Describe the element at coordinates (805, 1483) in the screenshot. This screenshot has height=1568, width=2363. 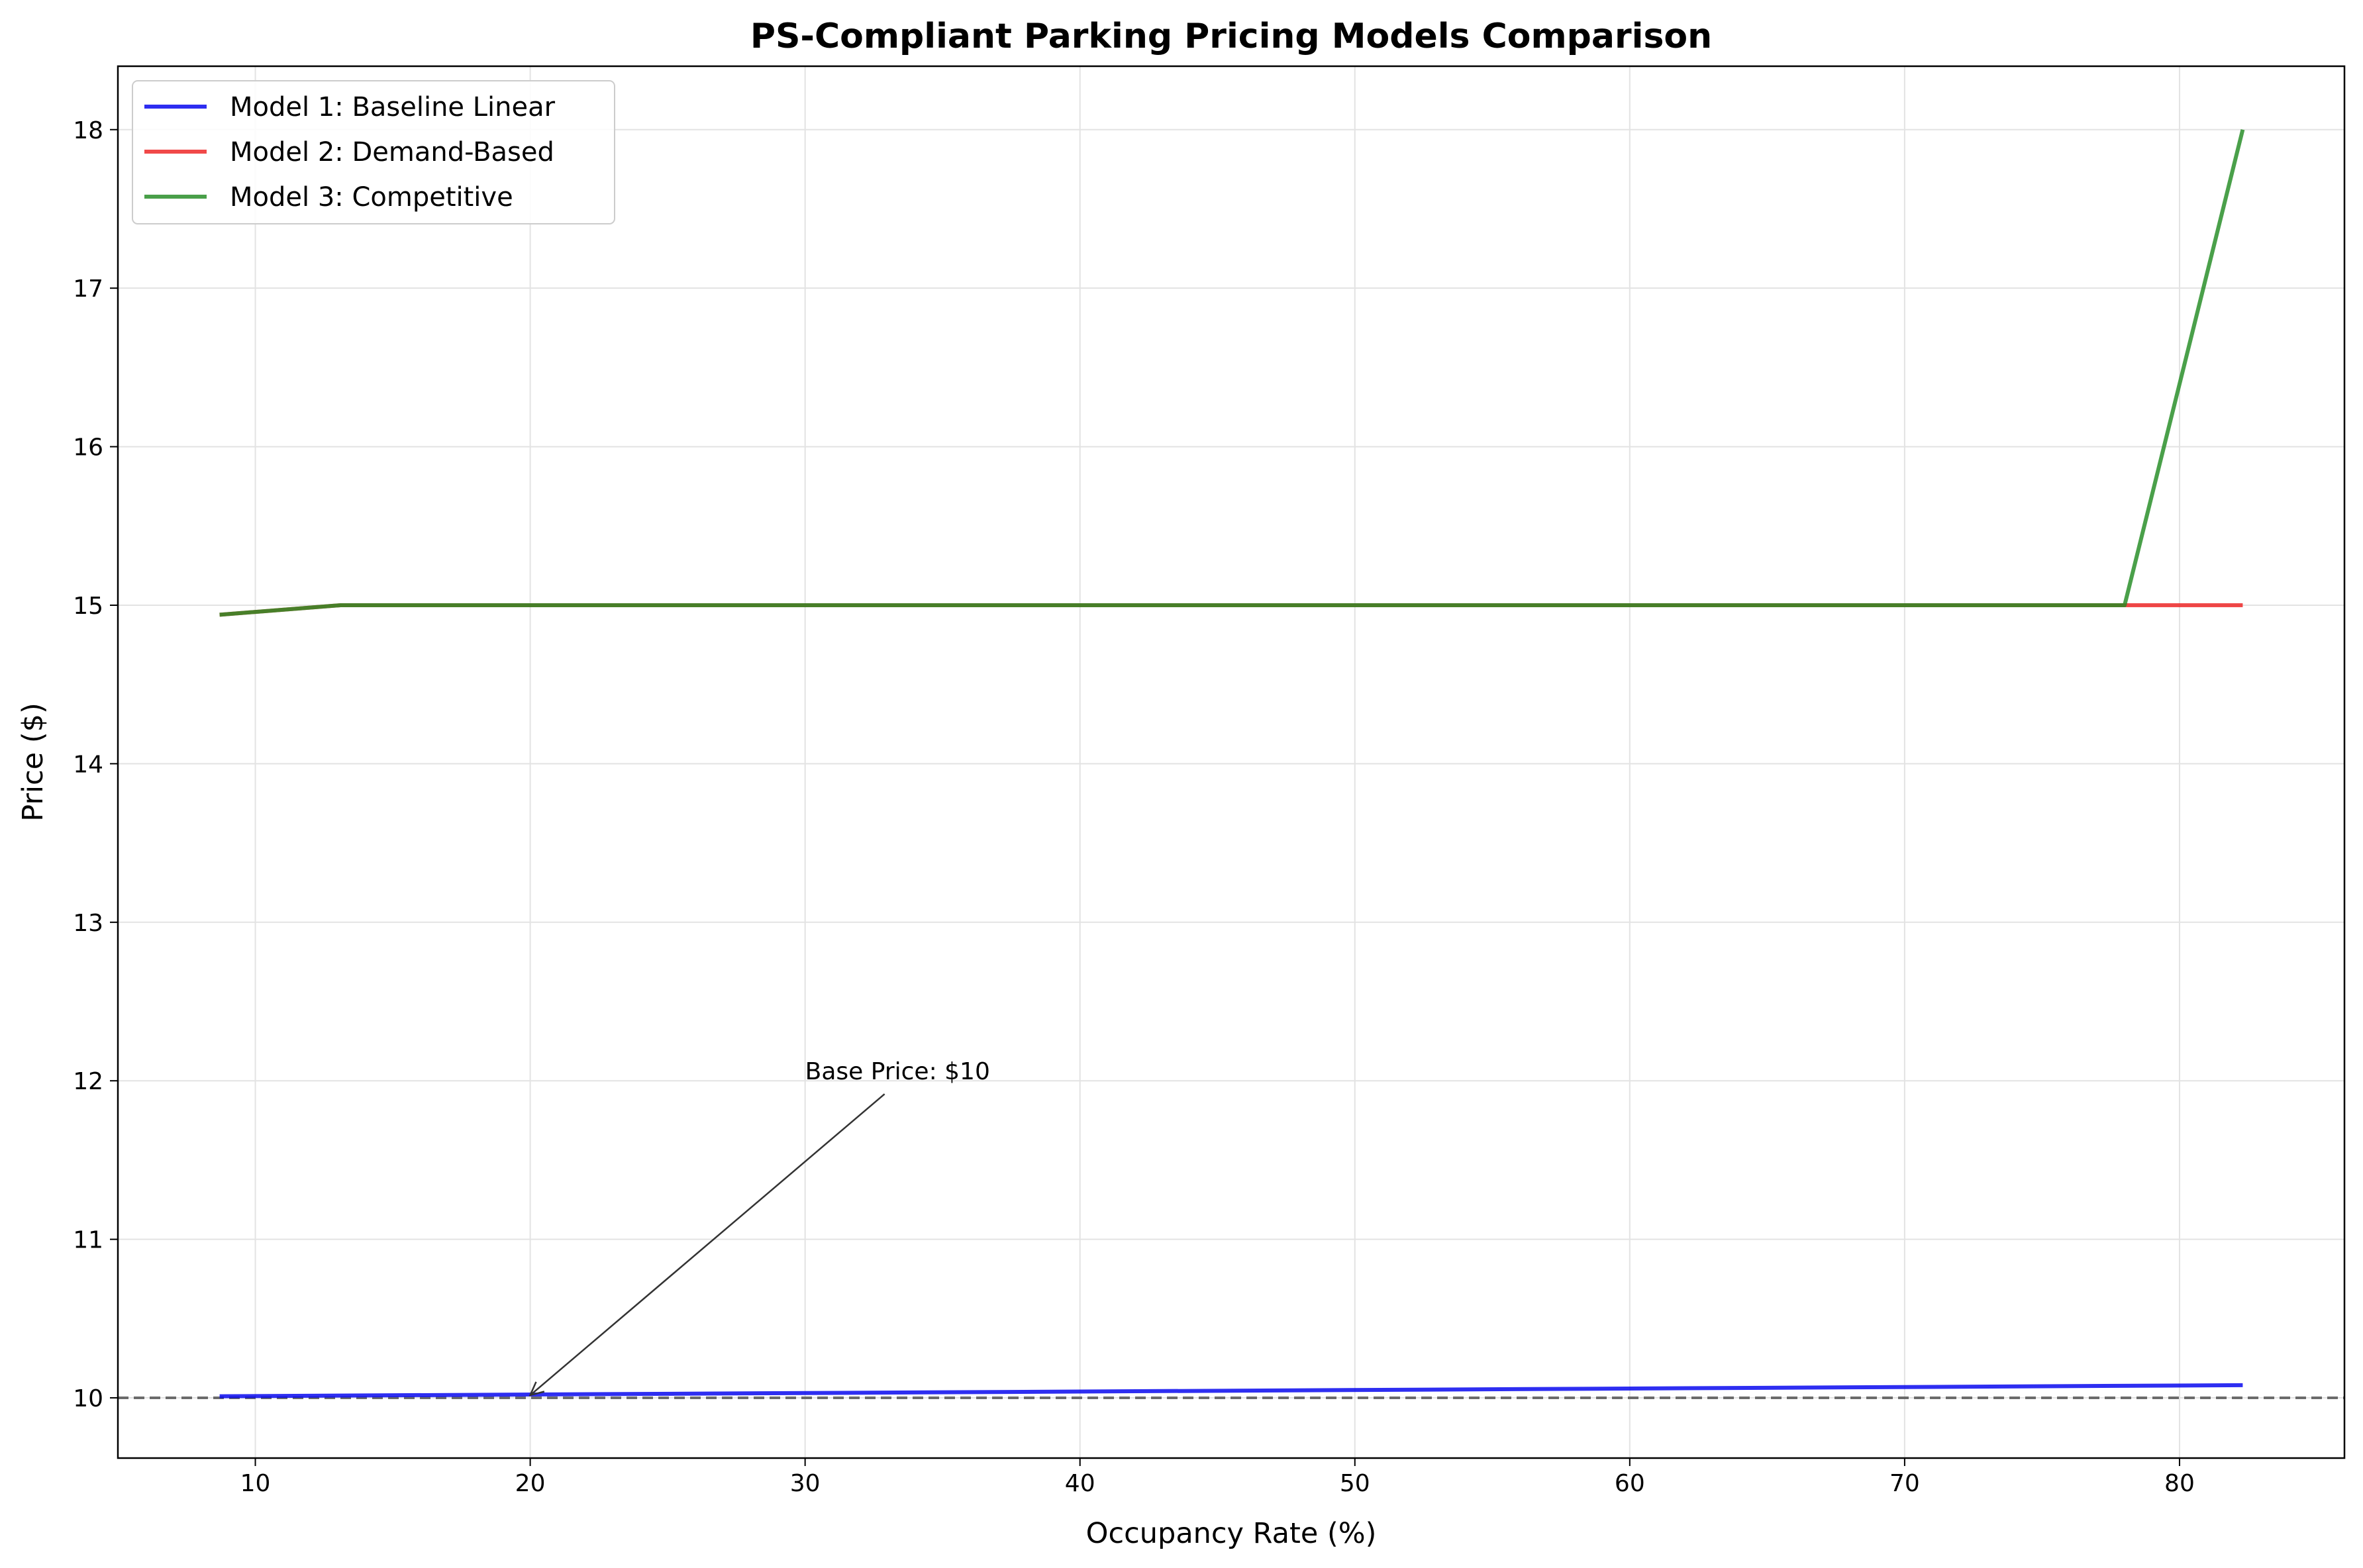
I see `x-tick-label: 30` at that location.